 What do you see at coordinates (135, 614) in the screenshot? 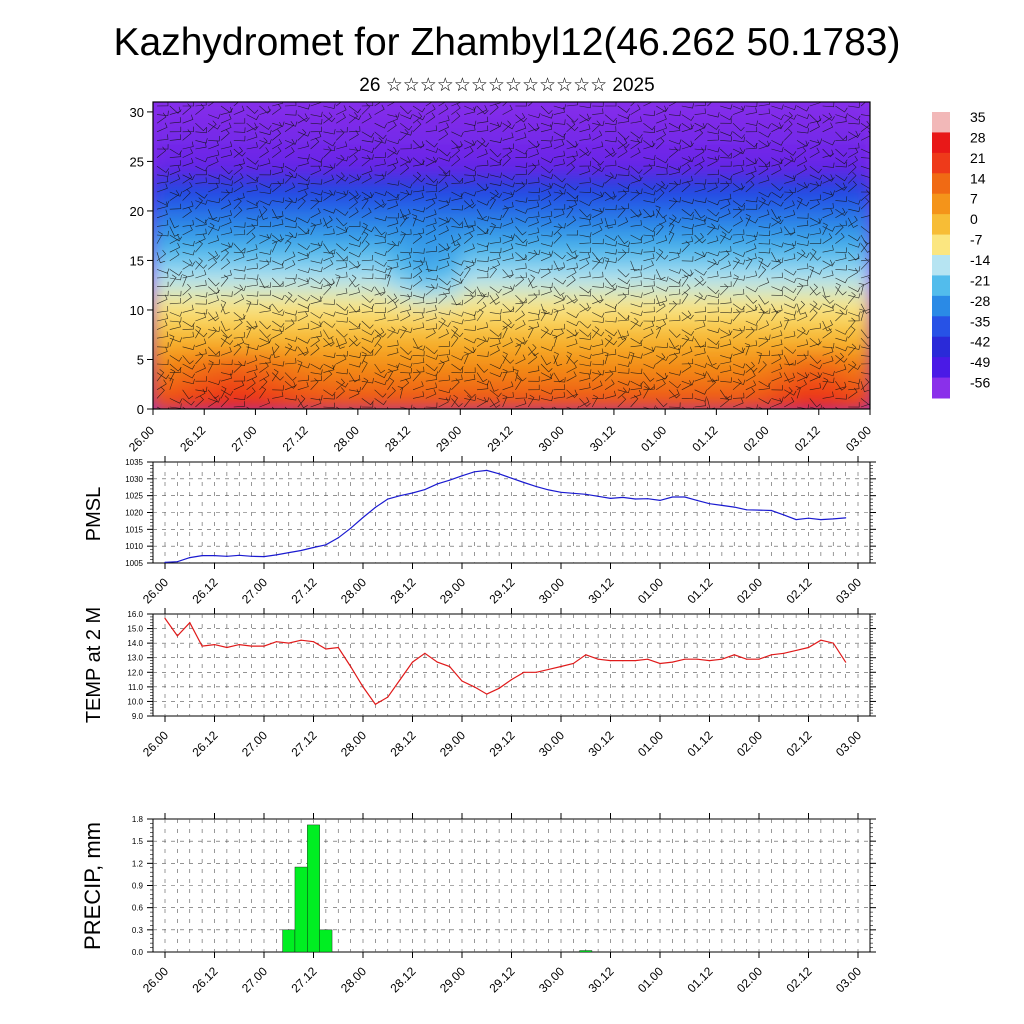
I see `y-tick-label: 16.0` at bounding box center [135, 614].